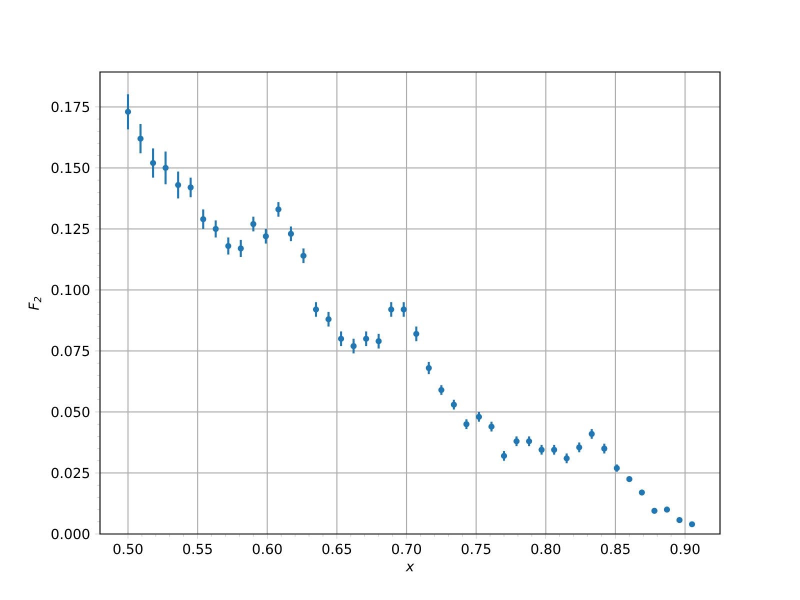 The width and height of the screenshot is (800, 600). Describe the element at coordinates (476, 549) in the screenshot. I see `x-tick-label: 0.75` at that location.